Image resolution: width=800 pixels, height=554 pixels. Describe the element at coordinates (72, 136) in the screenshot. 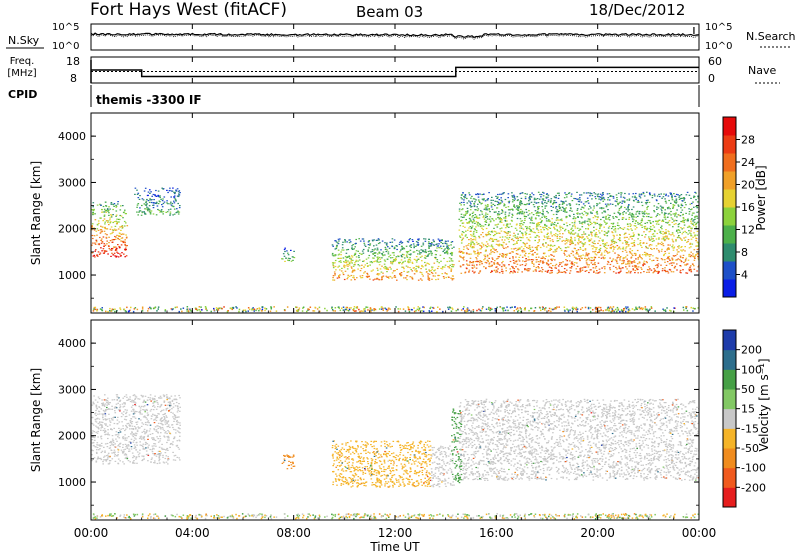

I see `power-range-tick-3: 4000` at that location.